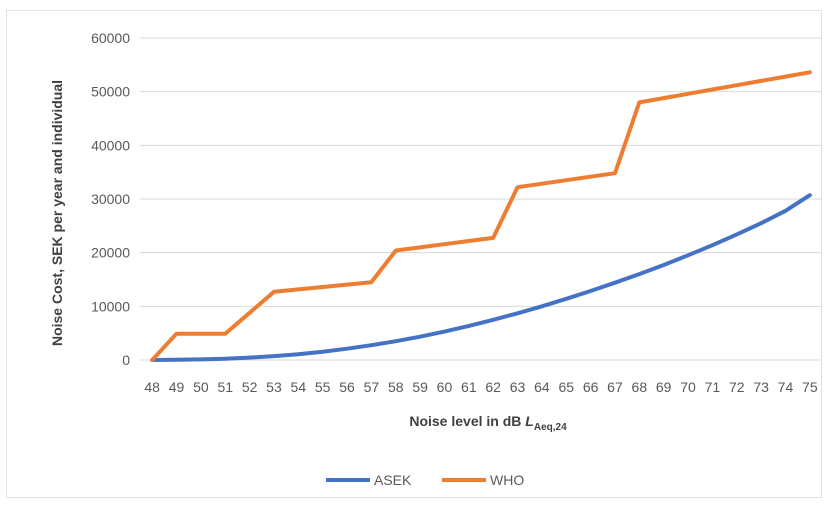 The height and width of the screenshot is (505, 828). I want to click on x-tick-label: 69, so click(664, 387).